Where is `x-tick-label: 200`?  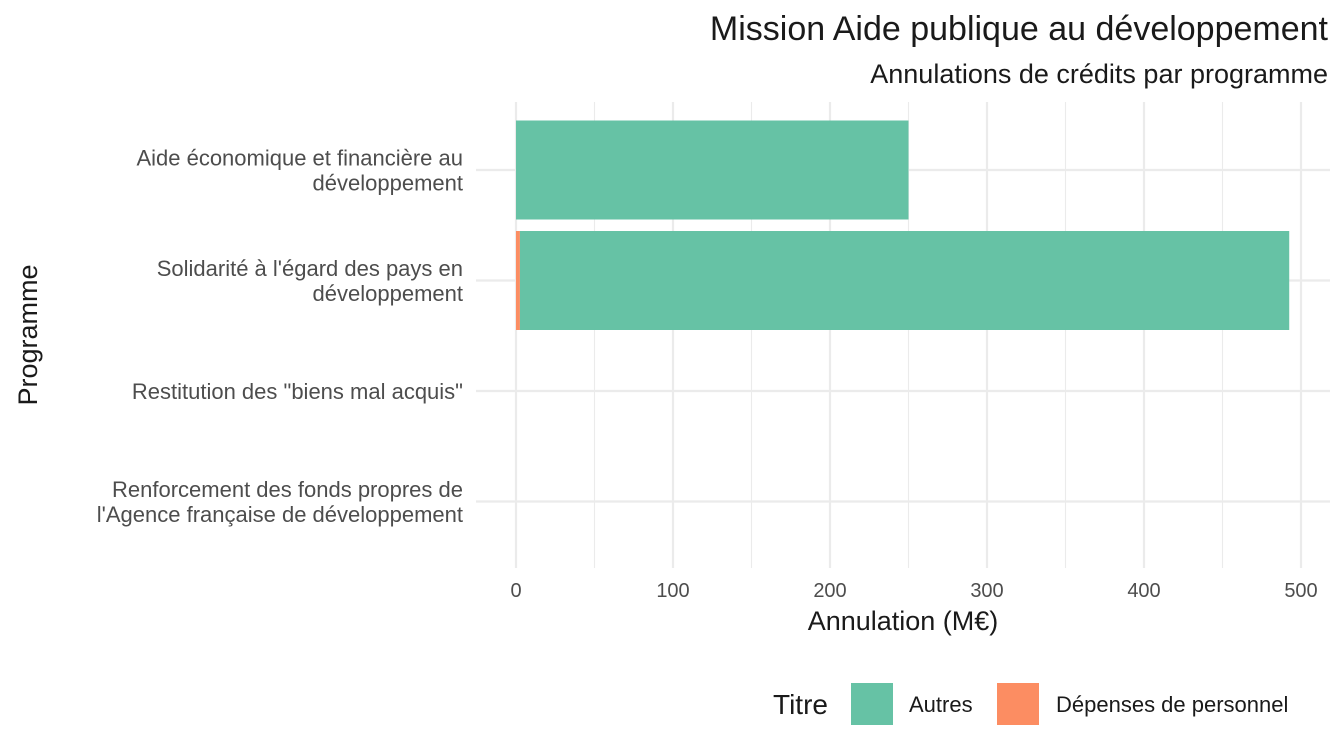
x-tick-label: 200 is located at coordinates (829, 591).